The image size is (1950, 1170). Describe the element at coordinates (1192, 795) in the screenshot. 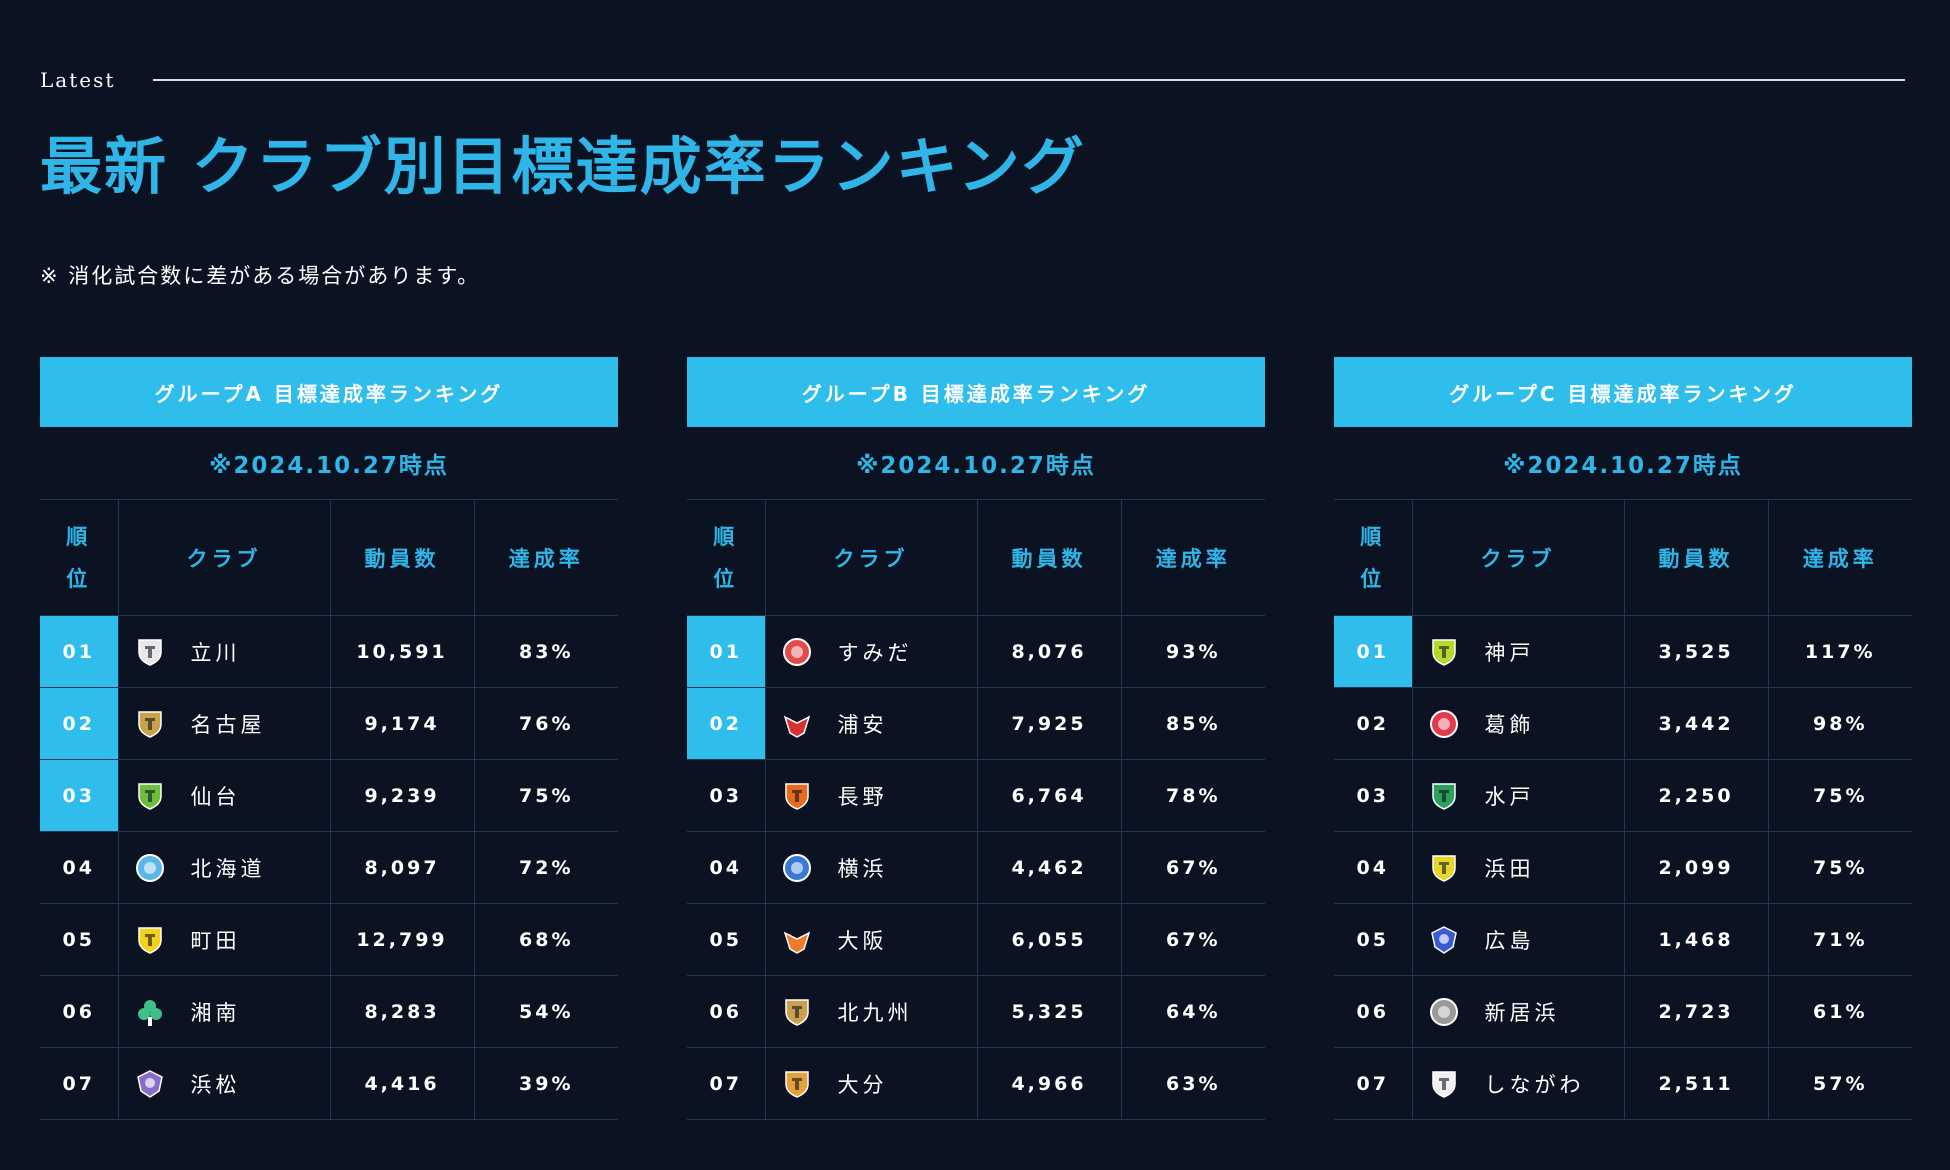

I see `rate-cell: 78%` at that location.